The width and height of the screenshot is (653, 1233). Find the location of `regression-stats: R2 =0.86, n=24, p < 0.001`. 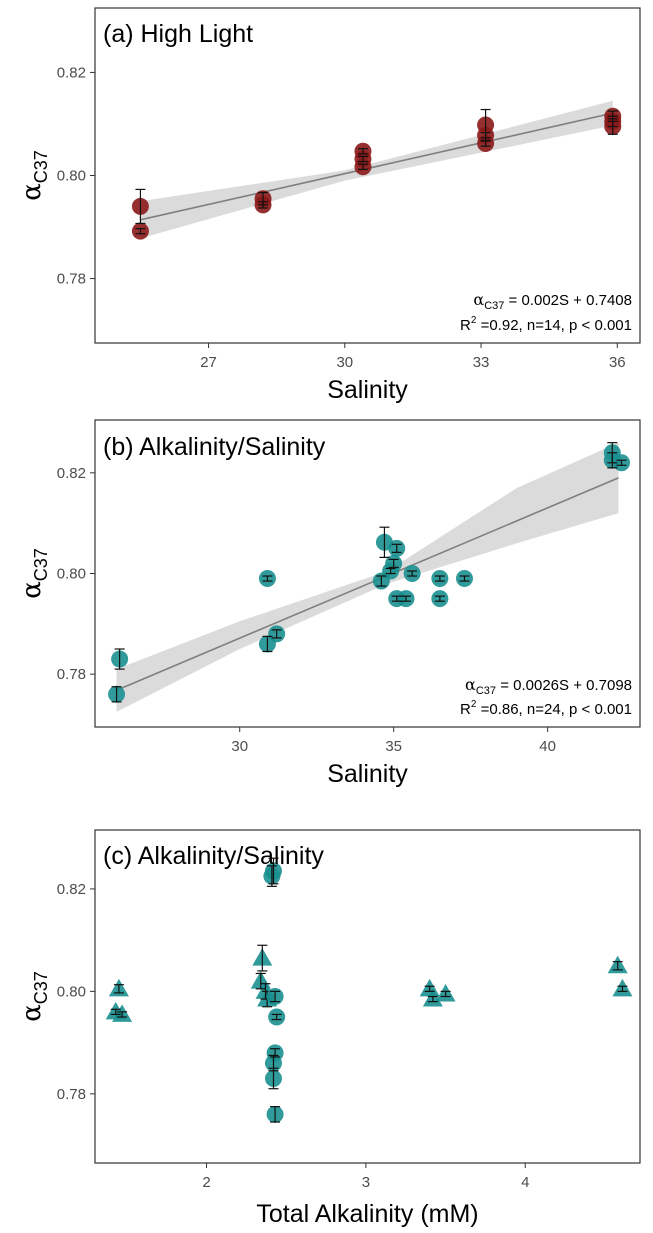

regression-stats: R2 =0.86, n=24, p < 0.001 is located at coordinates (546, 708).